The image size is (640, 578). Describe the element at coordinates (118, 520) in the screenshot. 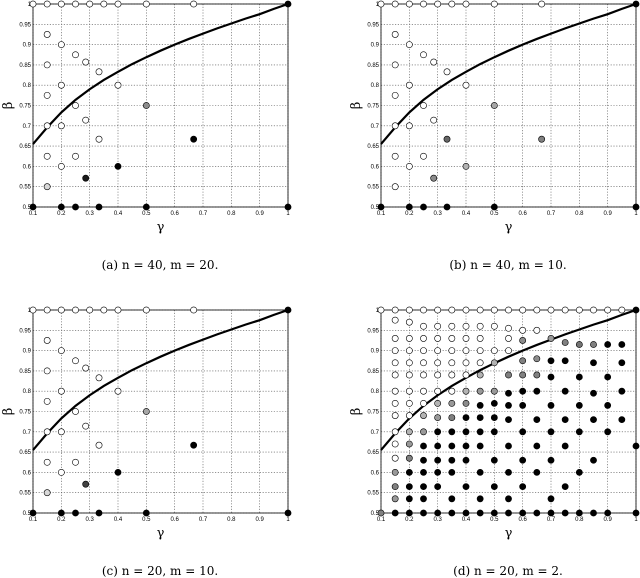

I see `x-tick-label: 0.4` at that location.